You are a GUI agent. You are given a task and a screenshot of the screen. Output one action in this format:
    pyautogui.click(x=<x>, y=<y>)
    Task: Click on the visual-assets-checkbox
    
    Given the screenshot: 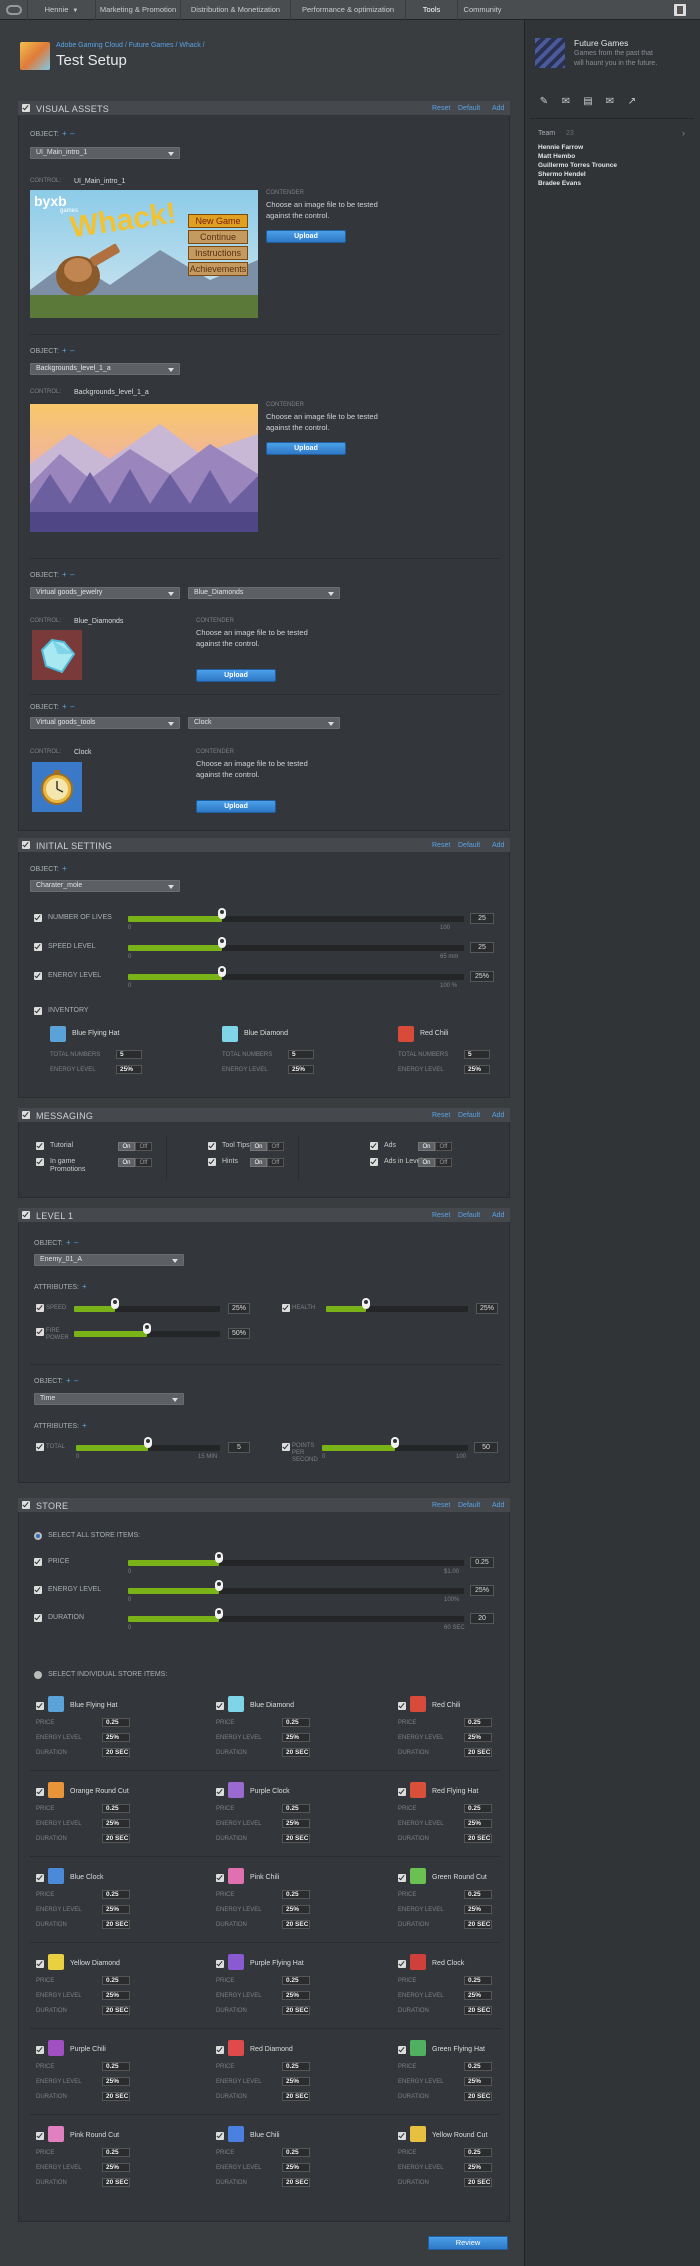 What is the action you would take?
    pyautogui.click(x=26, y=108)
    